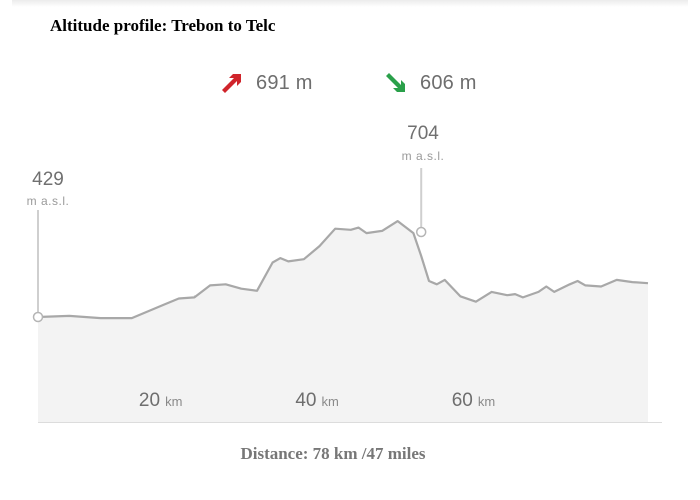 This screenshot has width=700, height=500. Describe the element at coordinates (473, 400) in the screenshot. I see `x-tick-label: 60 km` at that location.